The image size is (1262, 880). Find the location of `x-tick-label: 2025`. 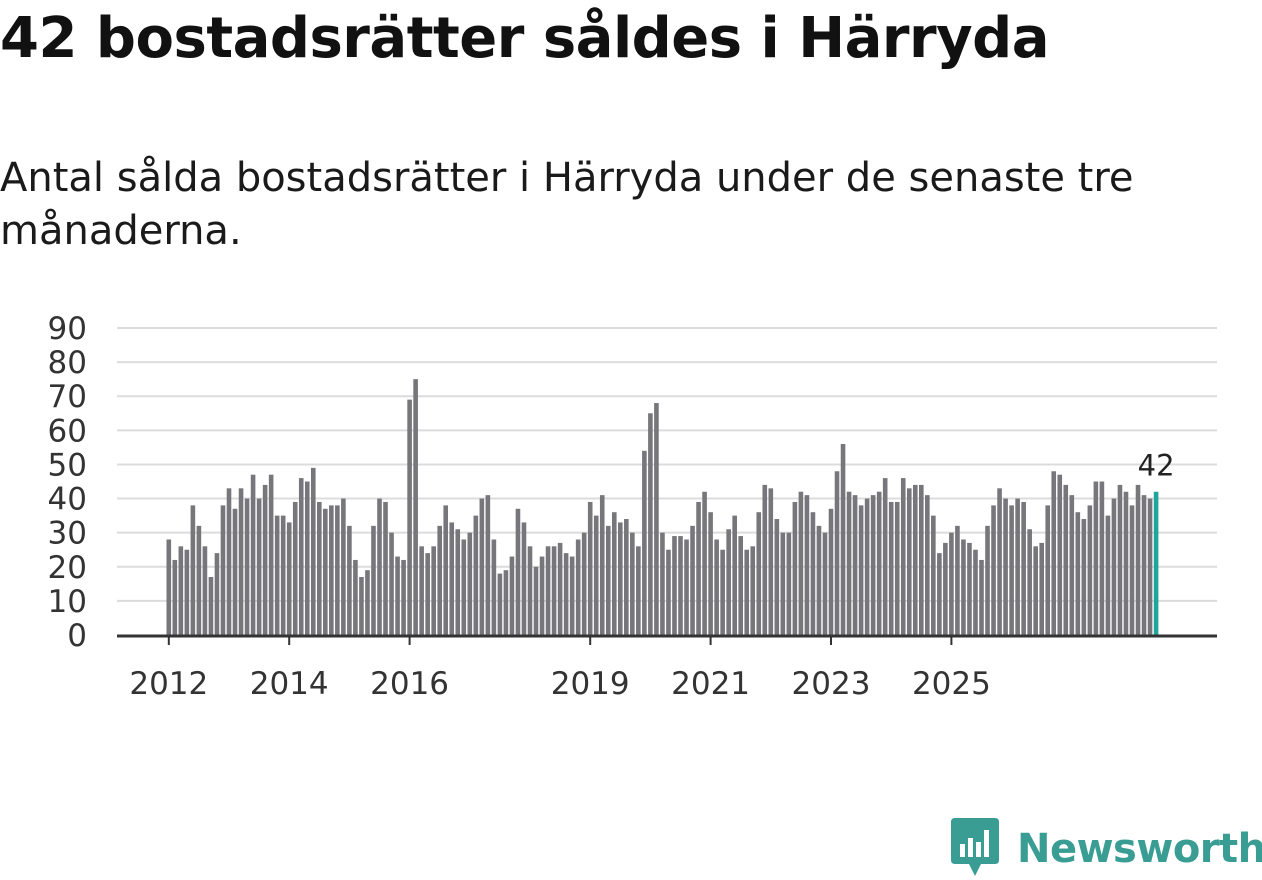

x-tick-label: 2025 is located at coordinates (951, 684).